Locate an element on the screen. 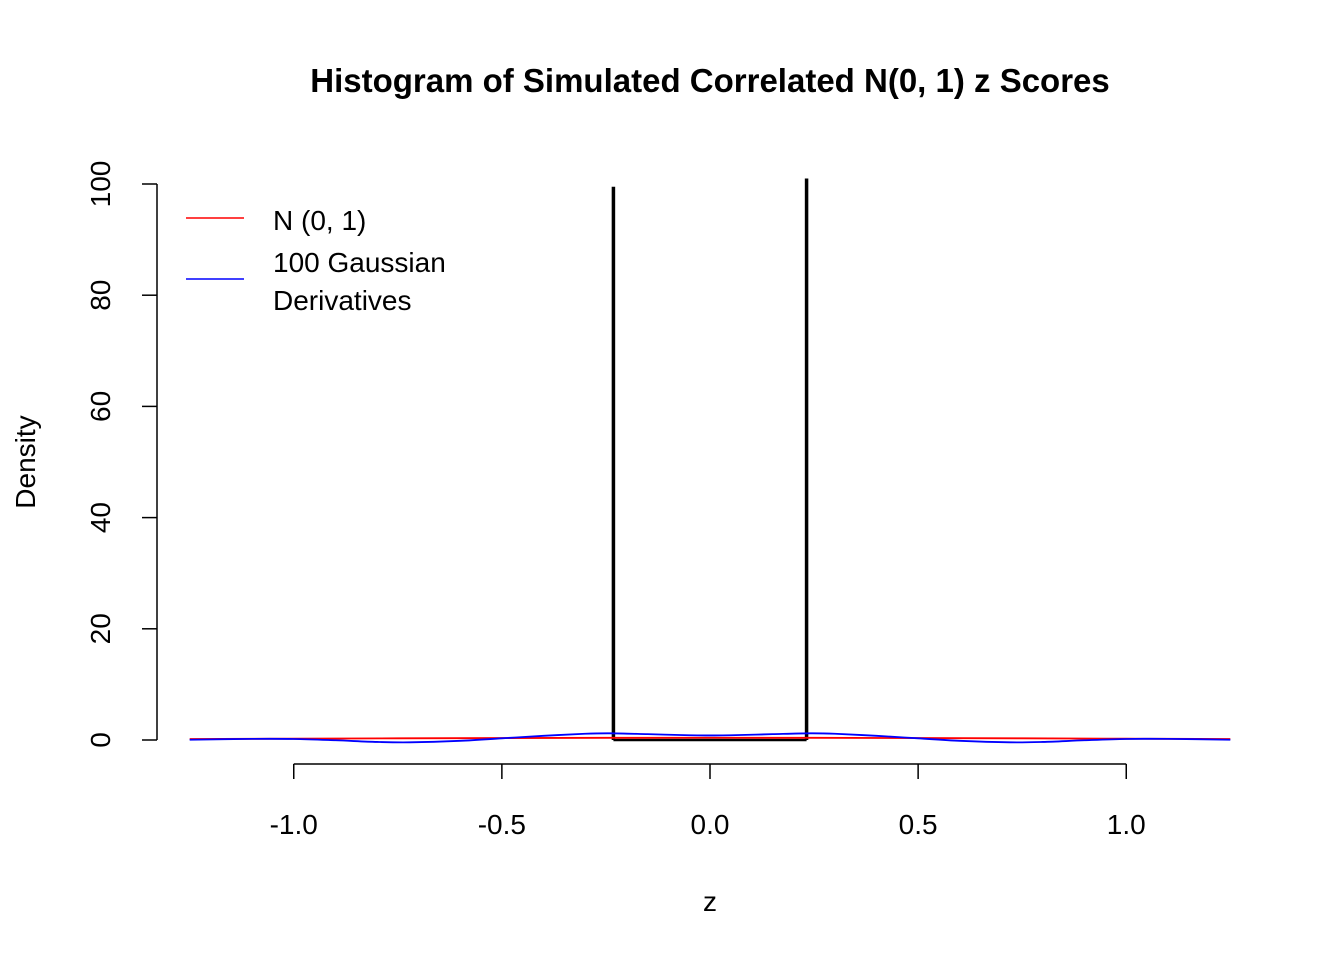  density-curves is located at coordinates (710, 738).